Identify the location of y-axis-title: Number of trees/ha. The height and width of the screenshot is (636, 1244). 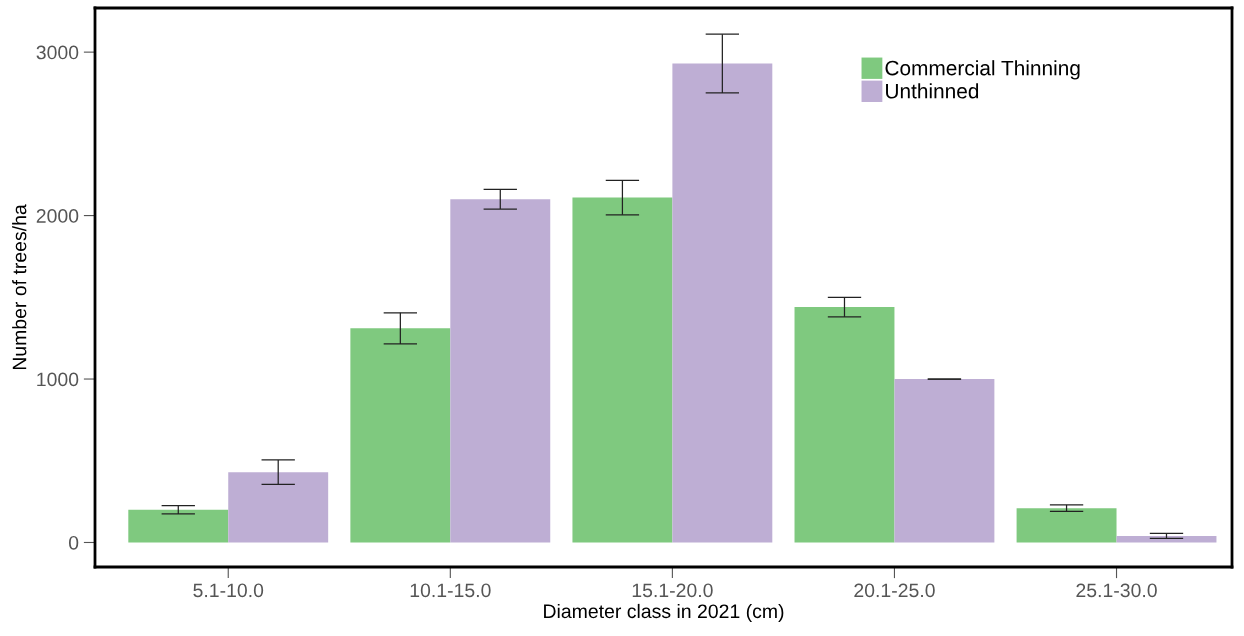
(19, 287).